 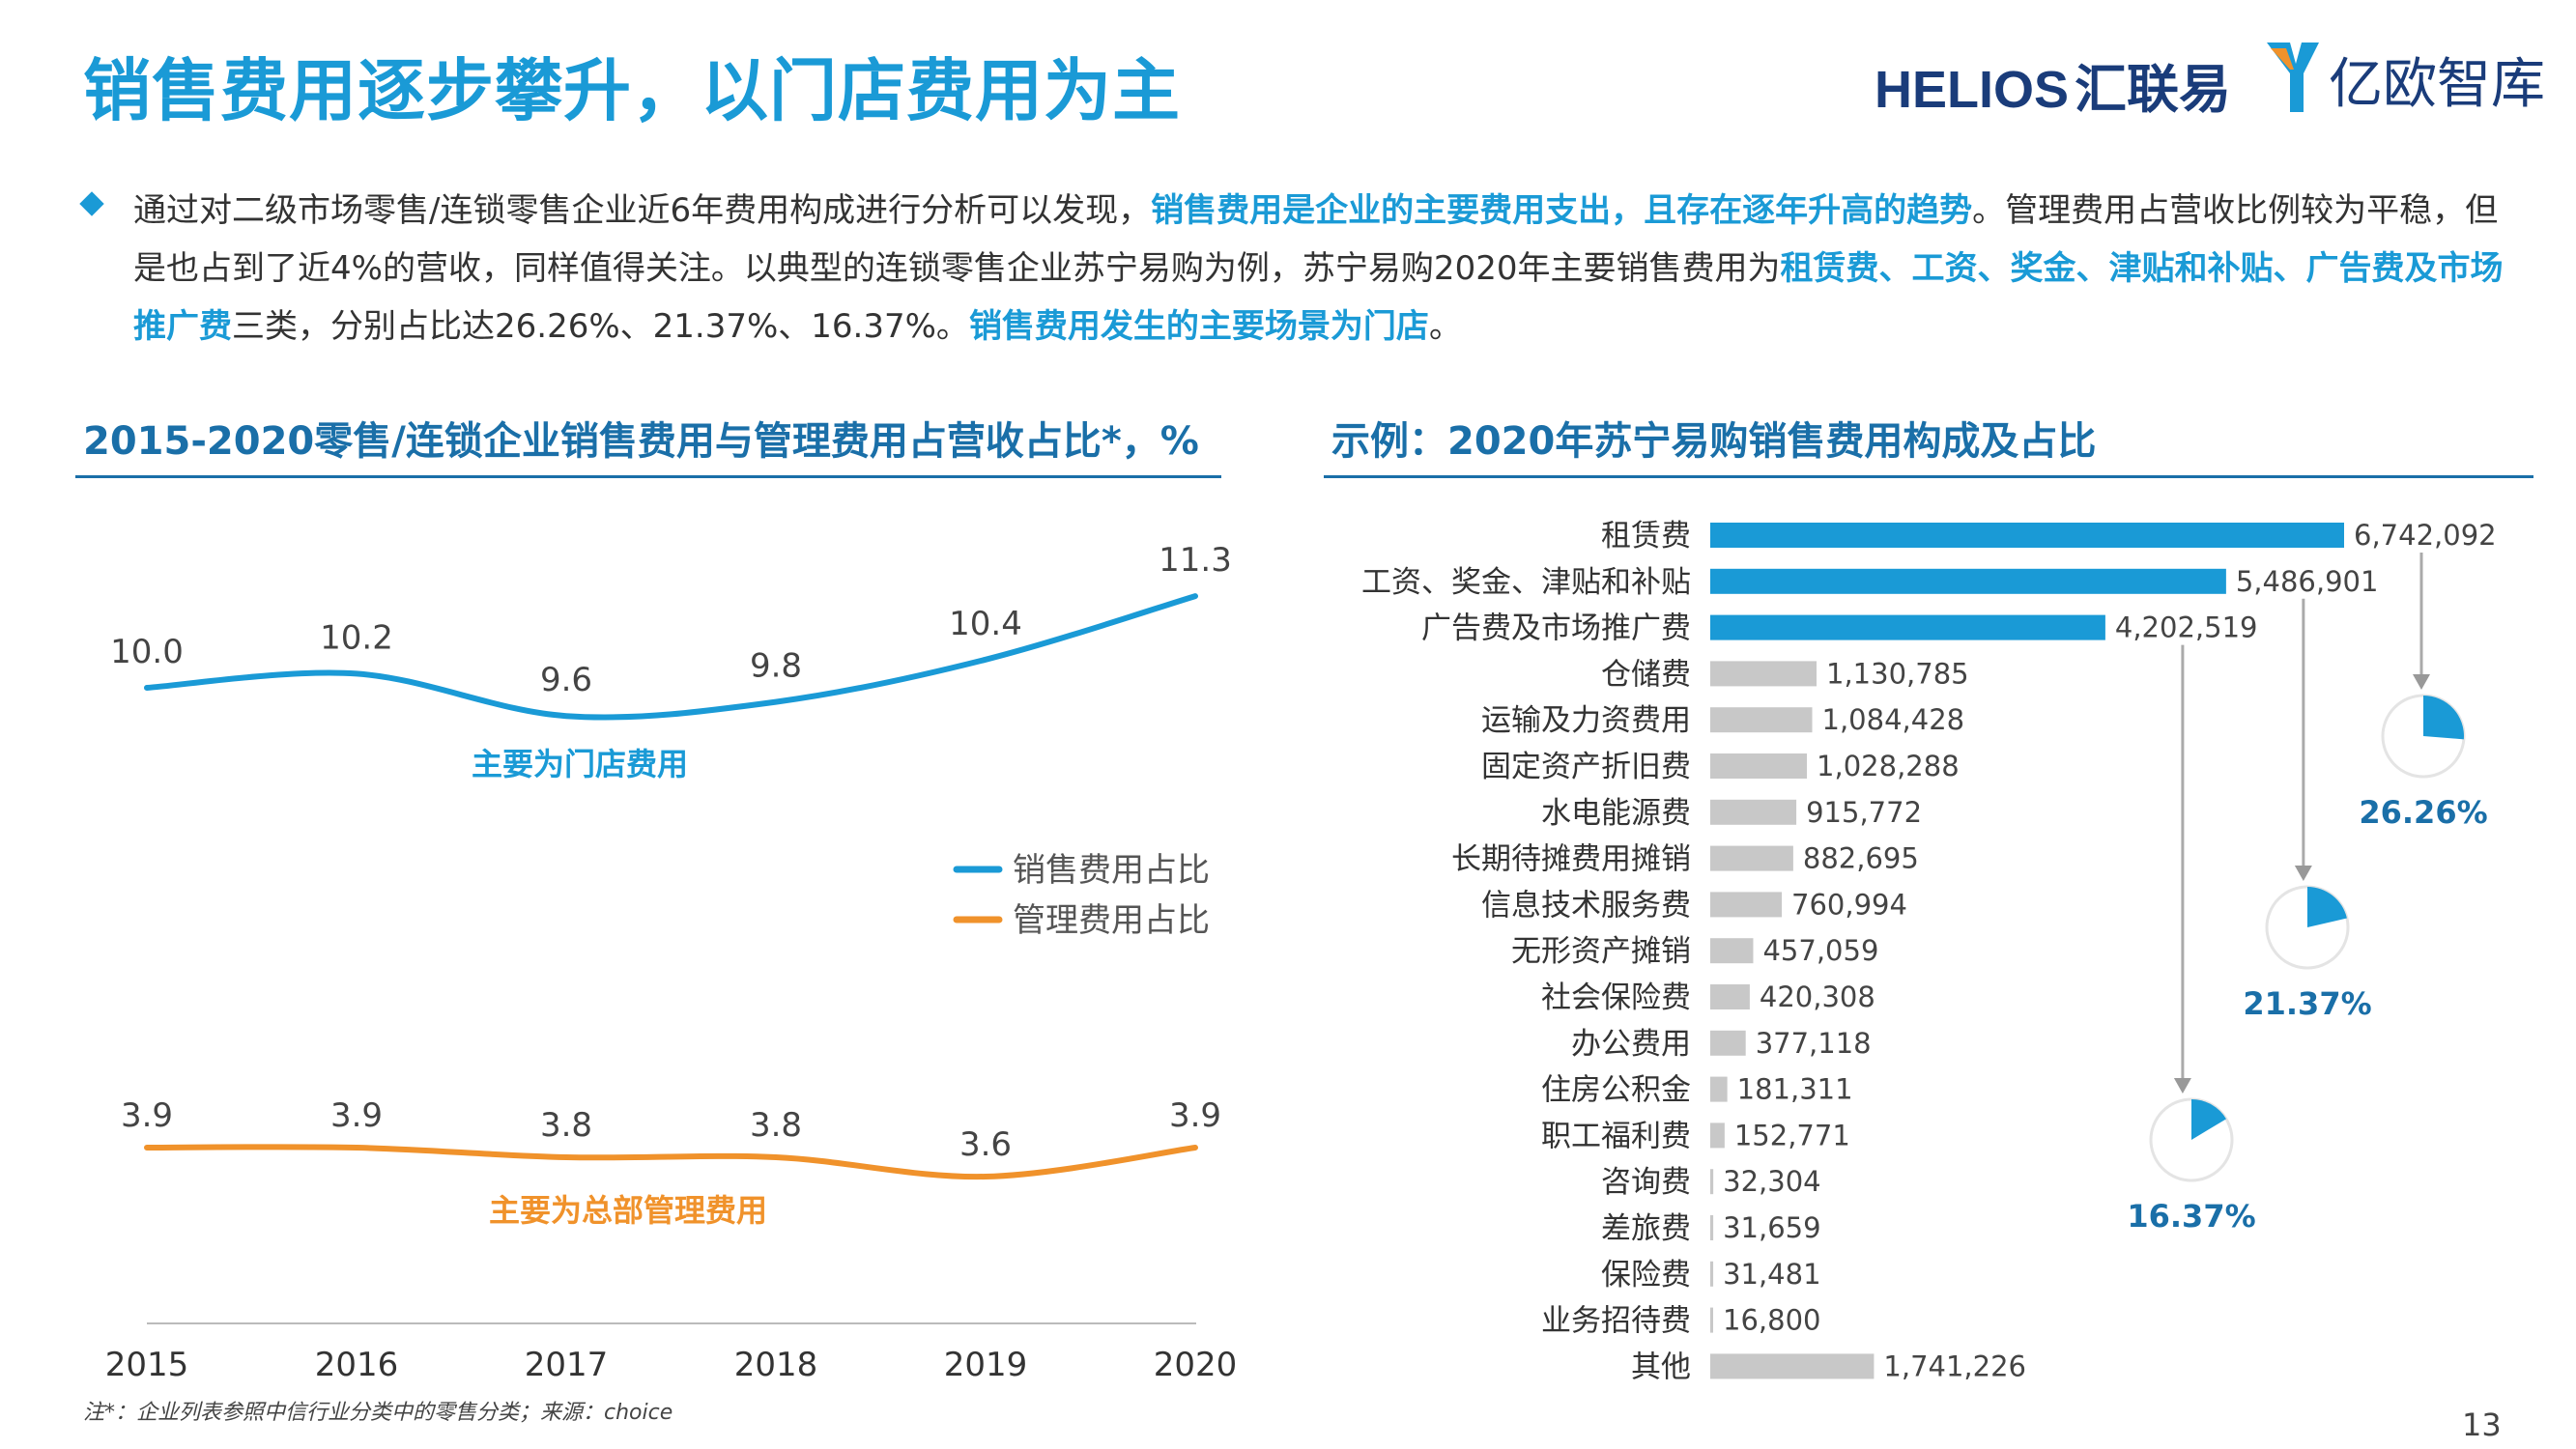 What do you see at coordinates (1772, 1181) in the screenshot?
I see `bar-value-label: 32,304` at bounding box center [1772, 1181].